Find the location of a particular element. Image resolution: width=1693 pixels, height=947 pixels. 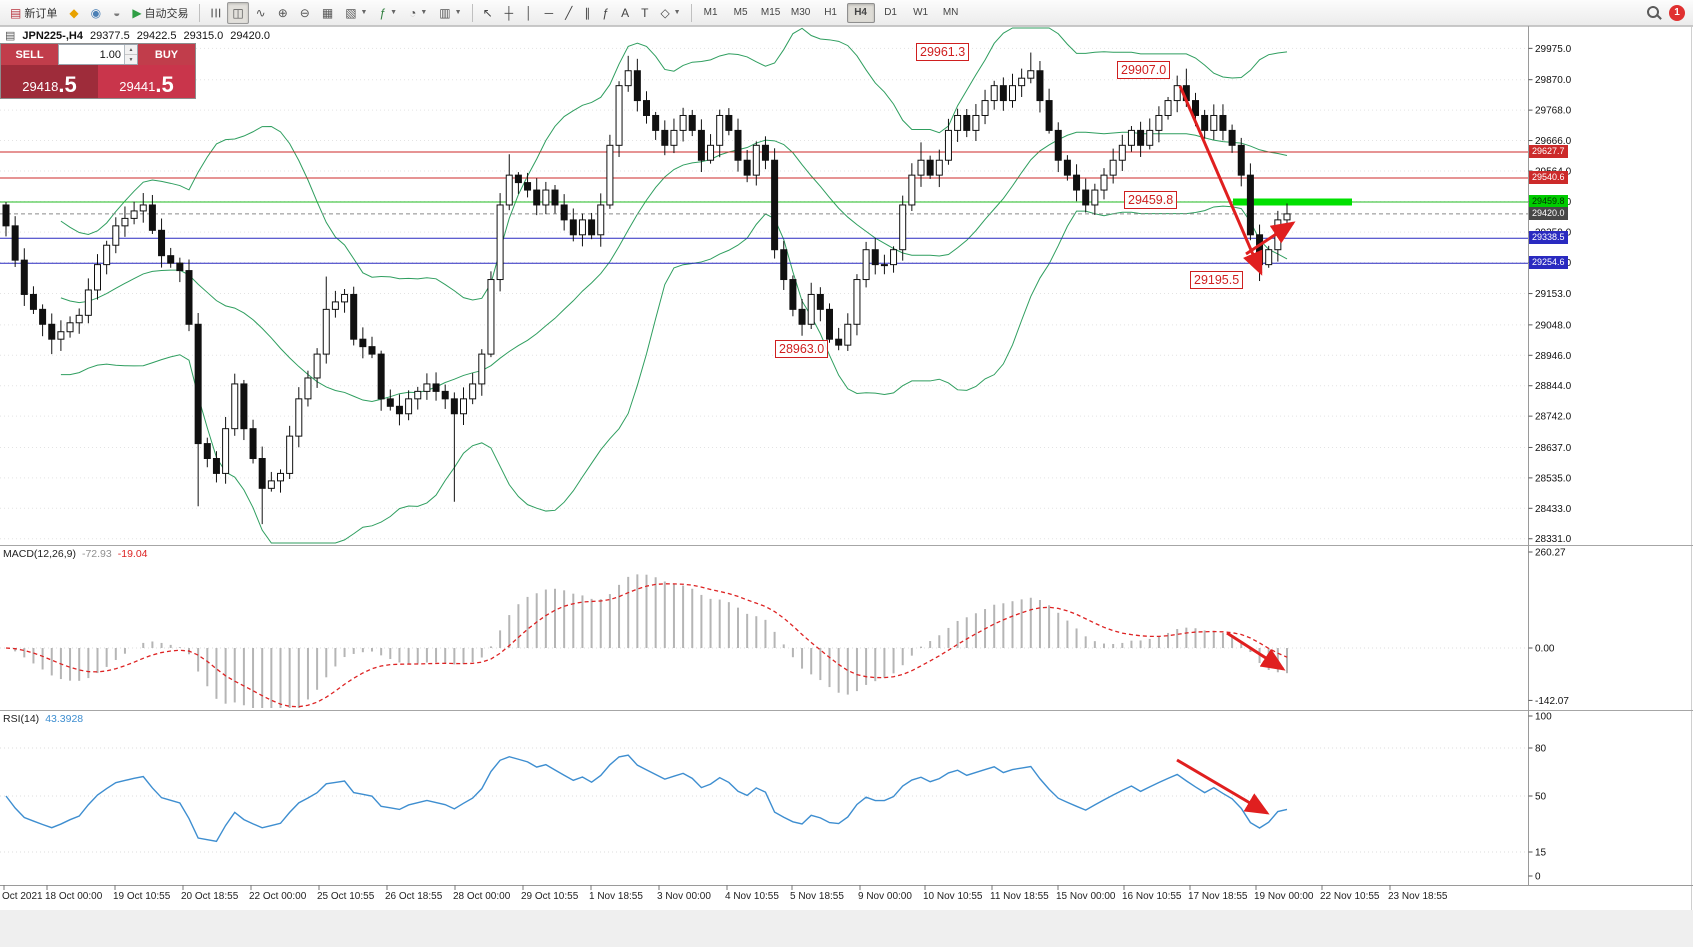

timeframe-h4-button: H4 is located at coordinates (860, 12).